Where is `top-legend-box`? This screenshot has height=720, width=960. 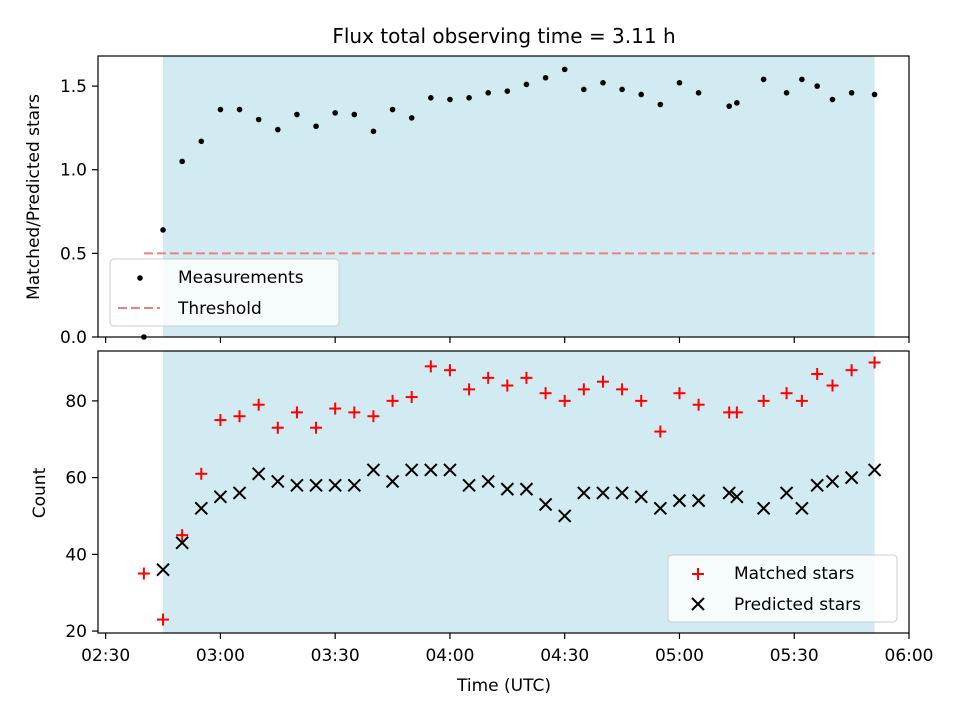
top-legend-box is located at coordinates (224, 292).